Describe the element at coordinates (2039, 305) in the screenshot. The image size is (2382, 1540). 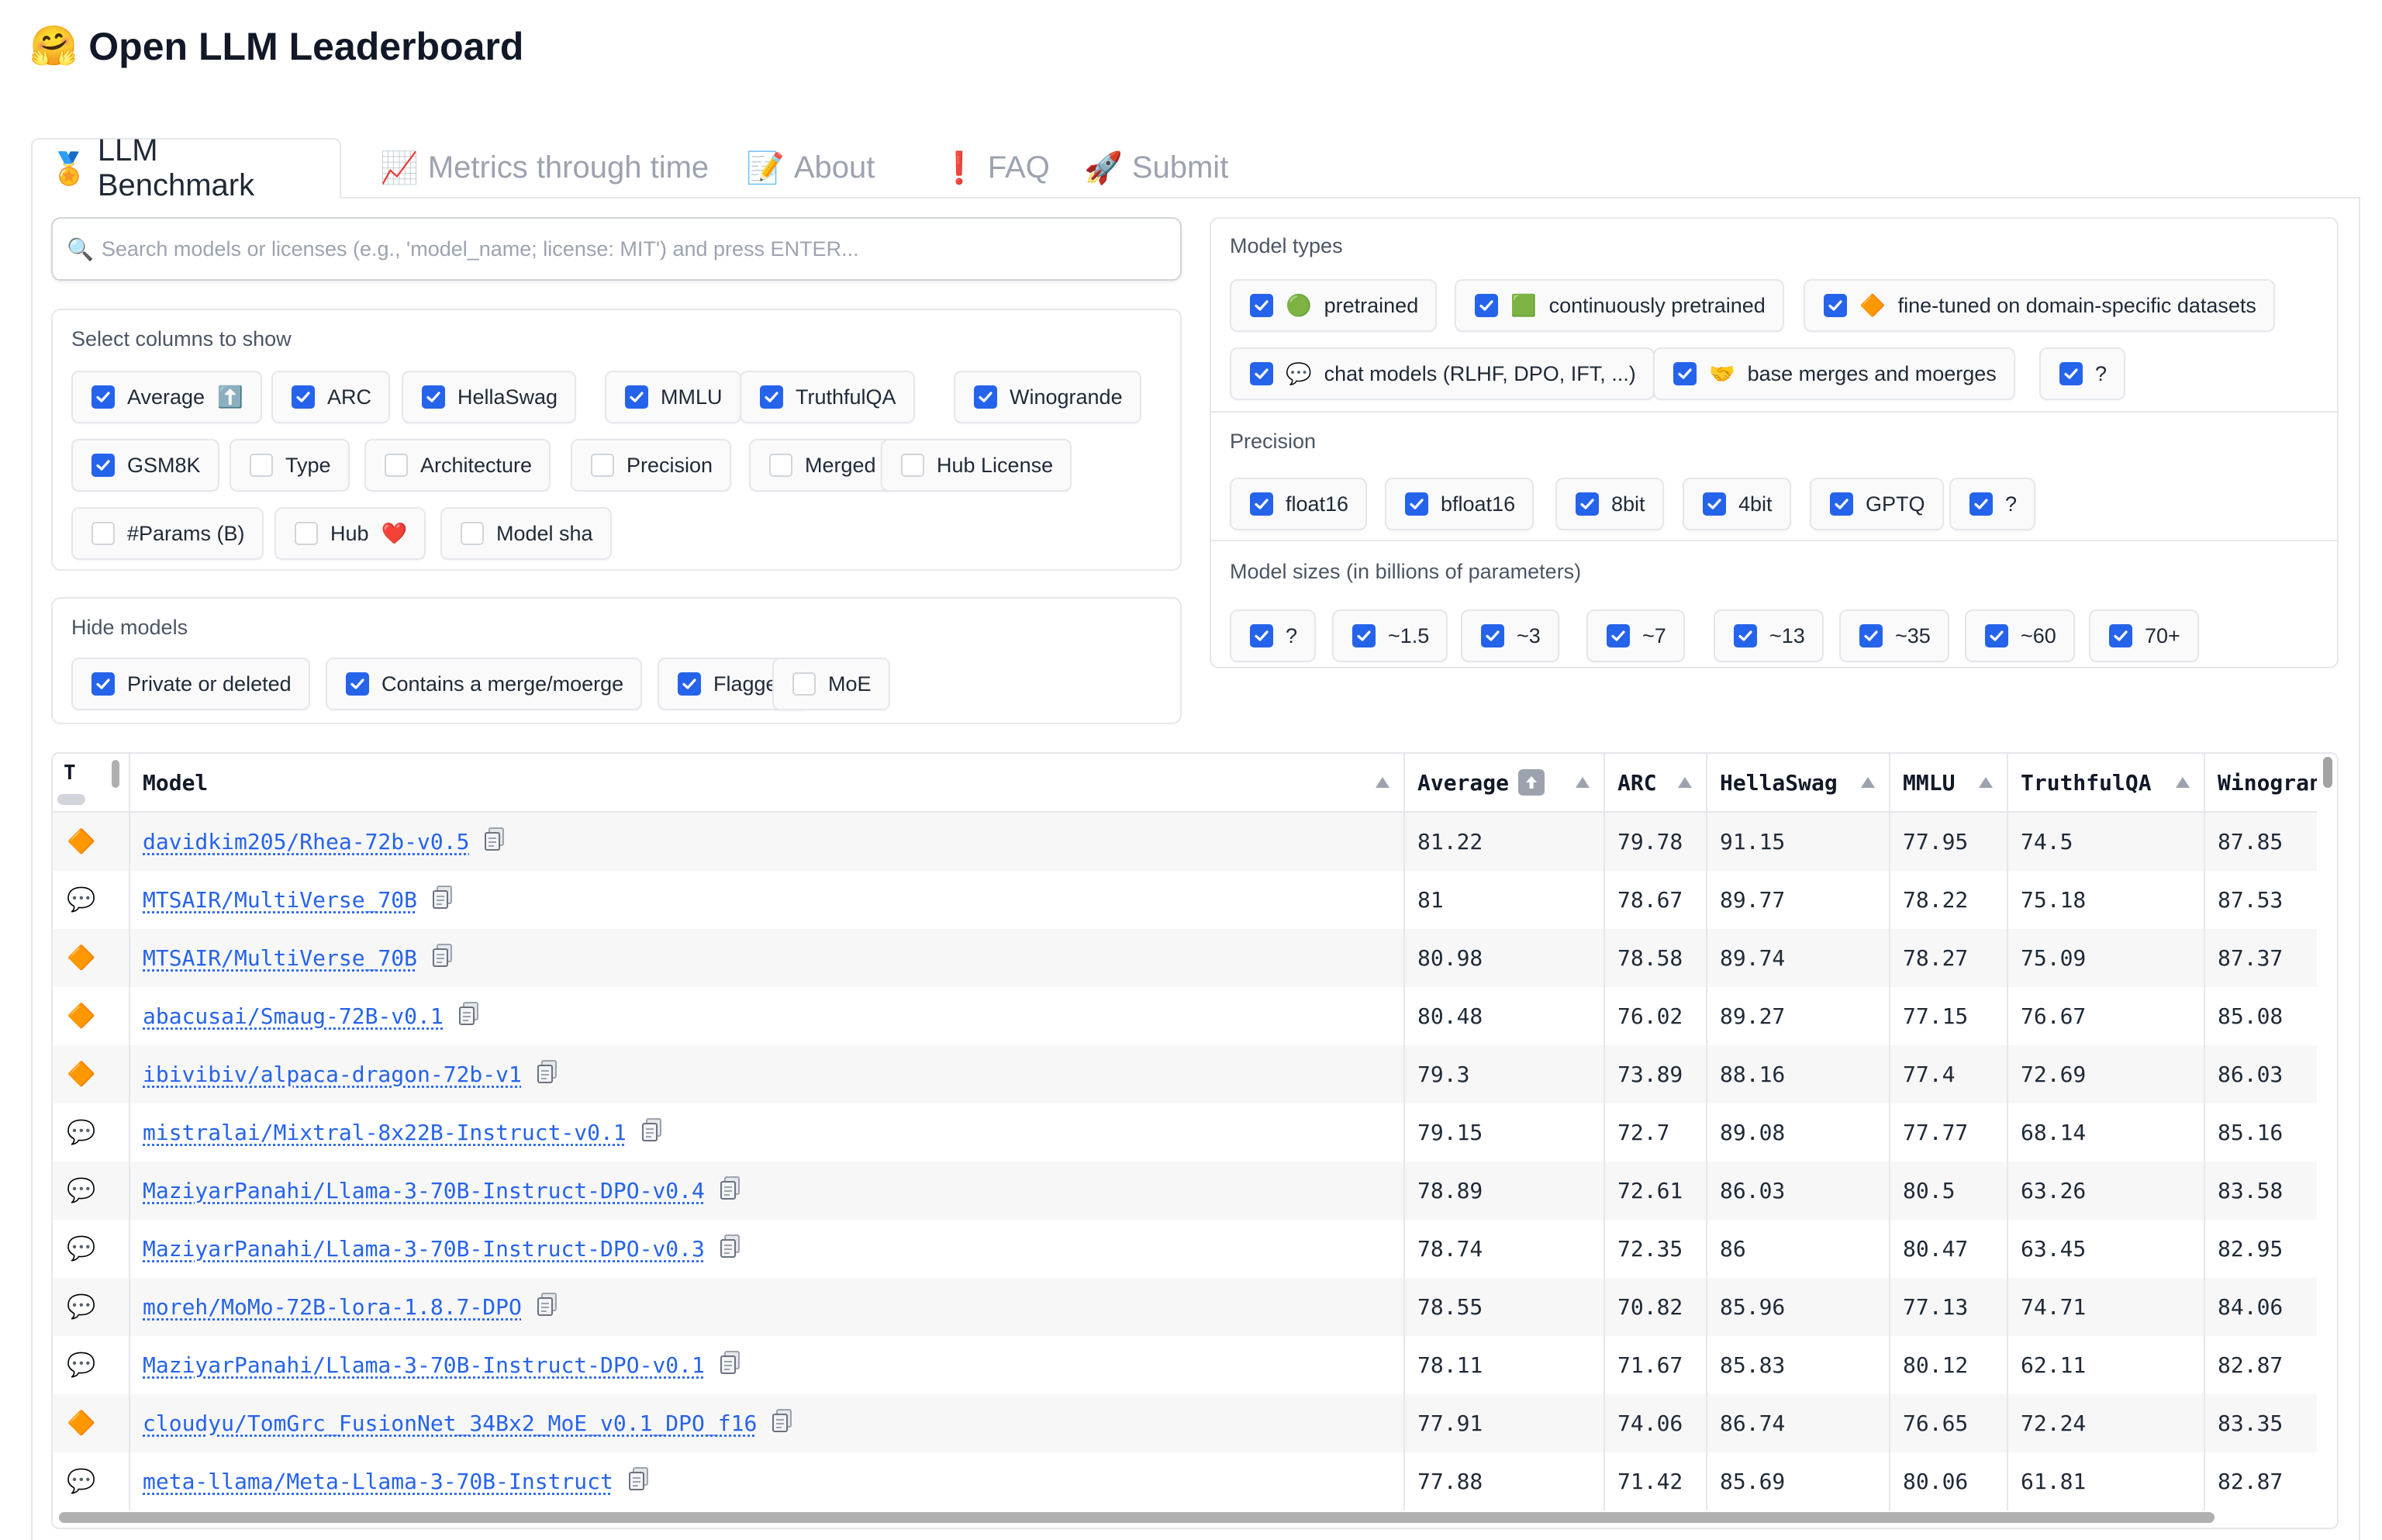
I see `checkbox-fine-tuned-on-domain-specific-datasets: 🔶 fine-tuned on domain-specific datasets` at that location.